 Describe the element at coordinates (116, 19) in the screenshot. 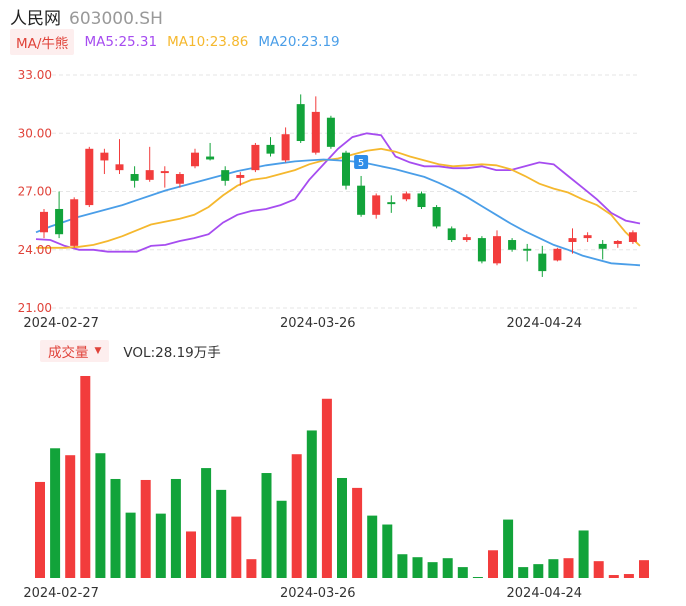

I see `stock-code: 603000.SH` at that location.